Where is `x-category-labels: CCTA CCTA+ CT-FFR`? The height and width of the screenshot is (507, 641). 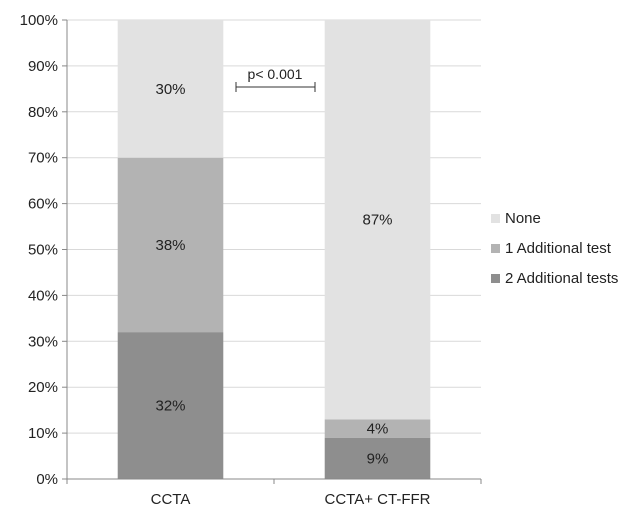 x-category-labels: CCTA CCTA+ CT-FFR is located at coordinates (291, 499).